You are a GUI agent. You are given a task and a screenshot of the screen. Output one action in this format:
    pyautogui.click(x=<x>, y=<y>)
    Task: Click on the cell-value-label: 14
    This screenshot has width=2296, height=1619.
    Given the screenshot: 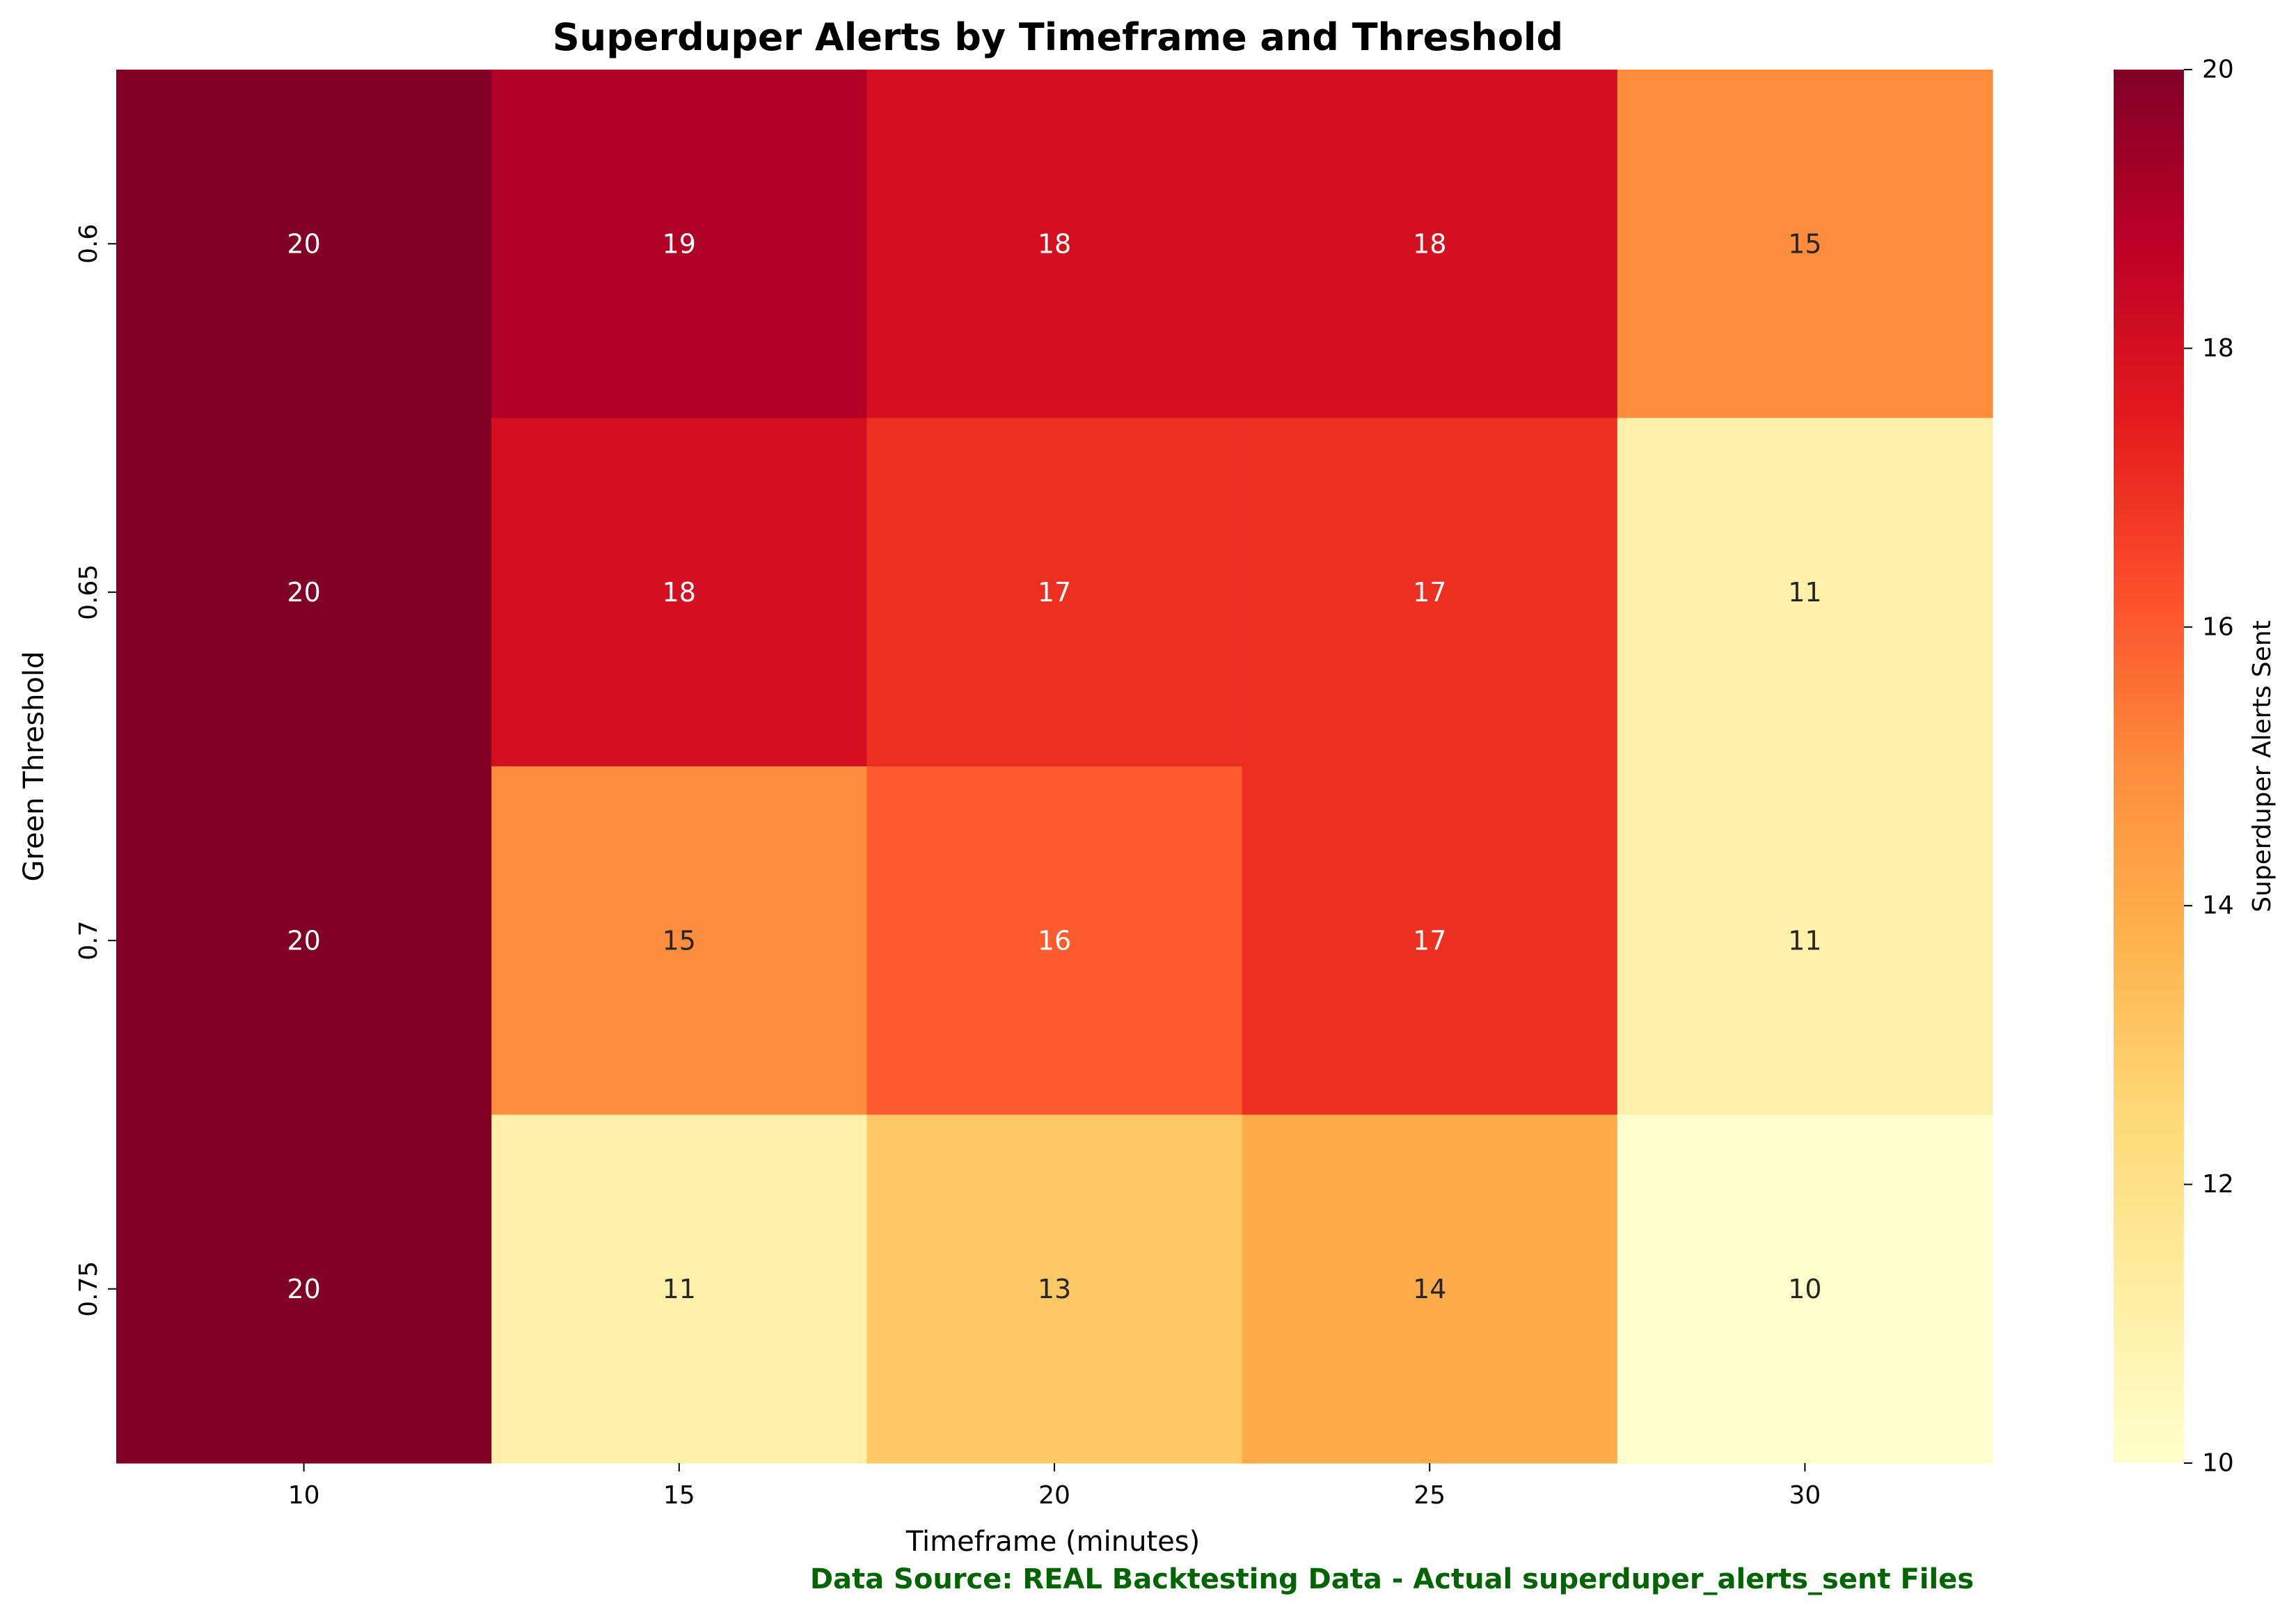 What is the action you would take?
    pyautogui.click(x=1429, y=1289)
    